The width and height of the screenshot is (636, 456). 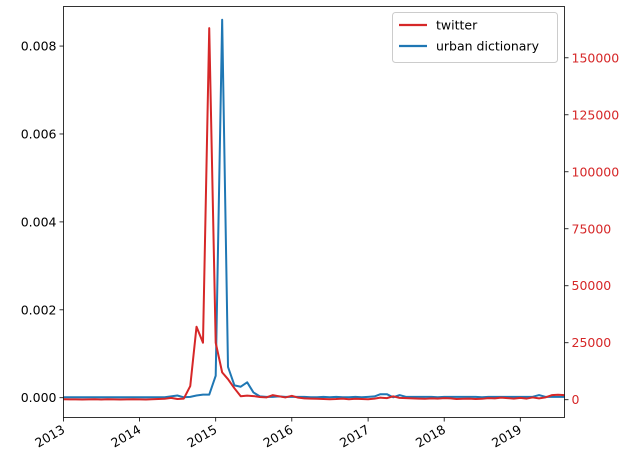 I want to click on right-tick-label: 25000, so click(x=592, y=342).